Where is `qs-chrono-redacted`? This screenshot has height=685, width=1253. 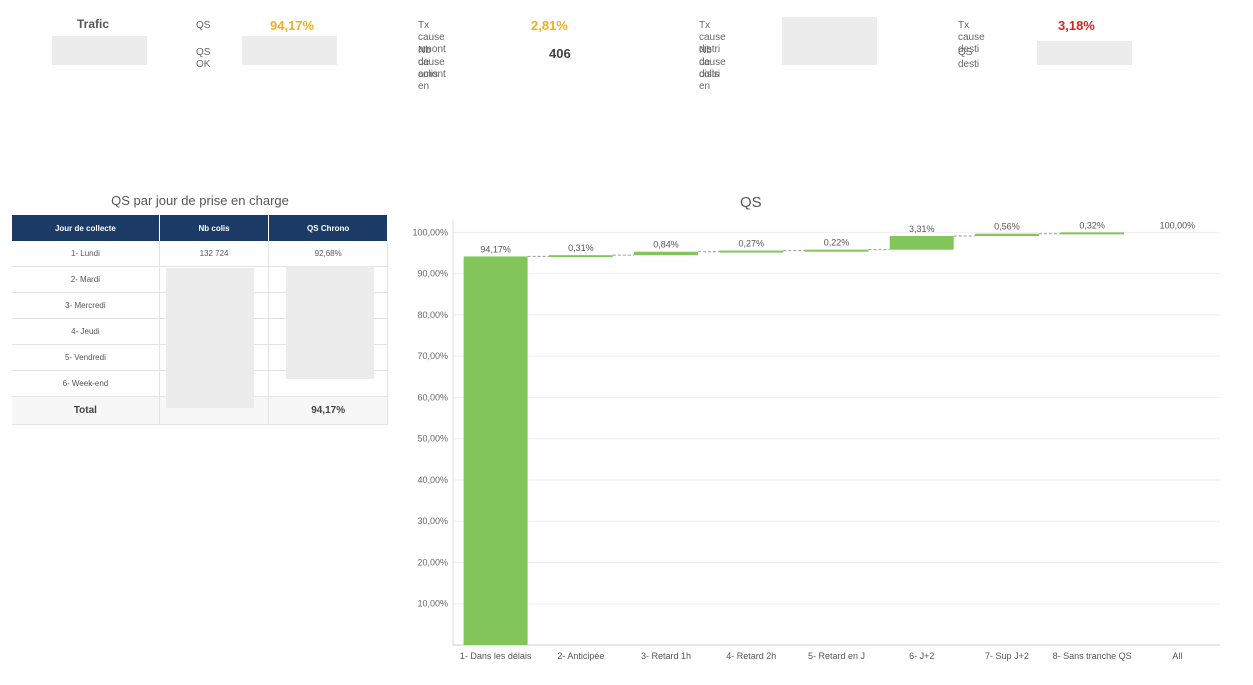
qs-chrono-redacted is located at coordinates (330, 322).